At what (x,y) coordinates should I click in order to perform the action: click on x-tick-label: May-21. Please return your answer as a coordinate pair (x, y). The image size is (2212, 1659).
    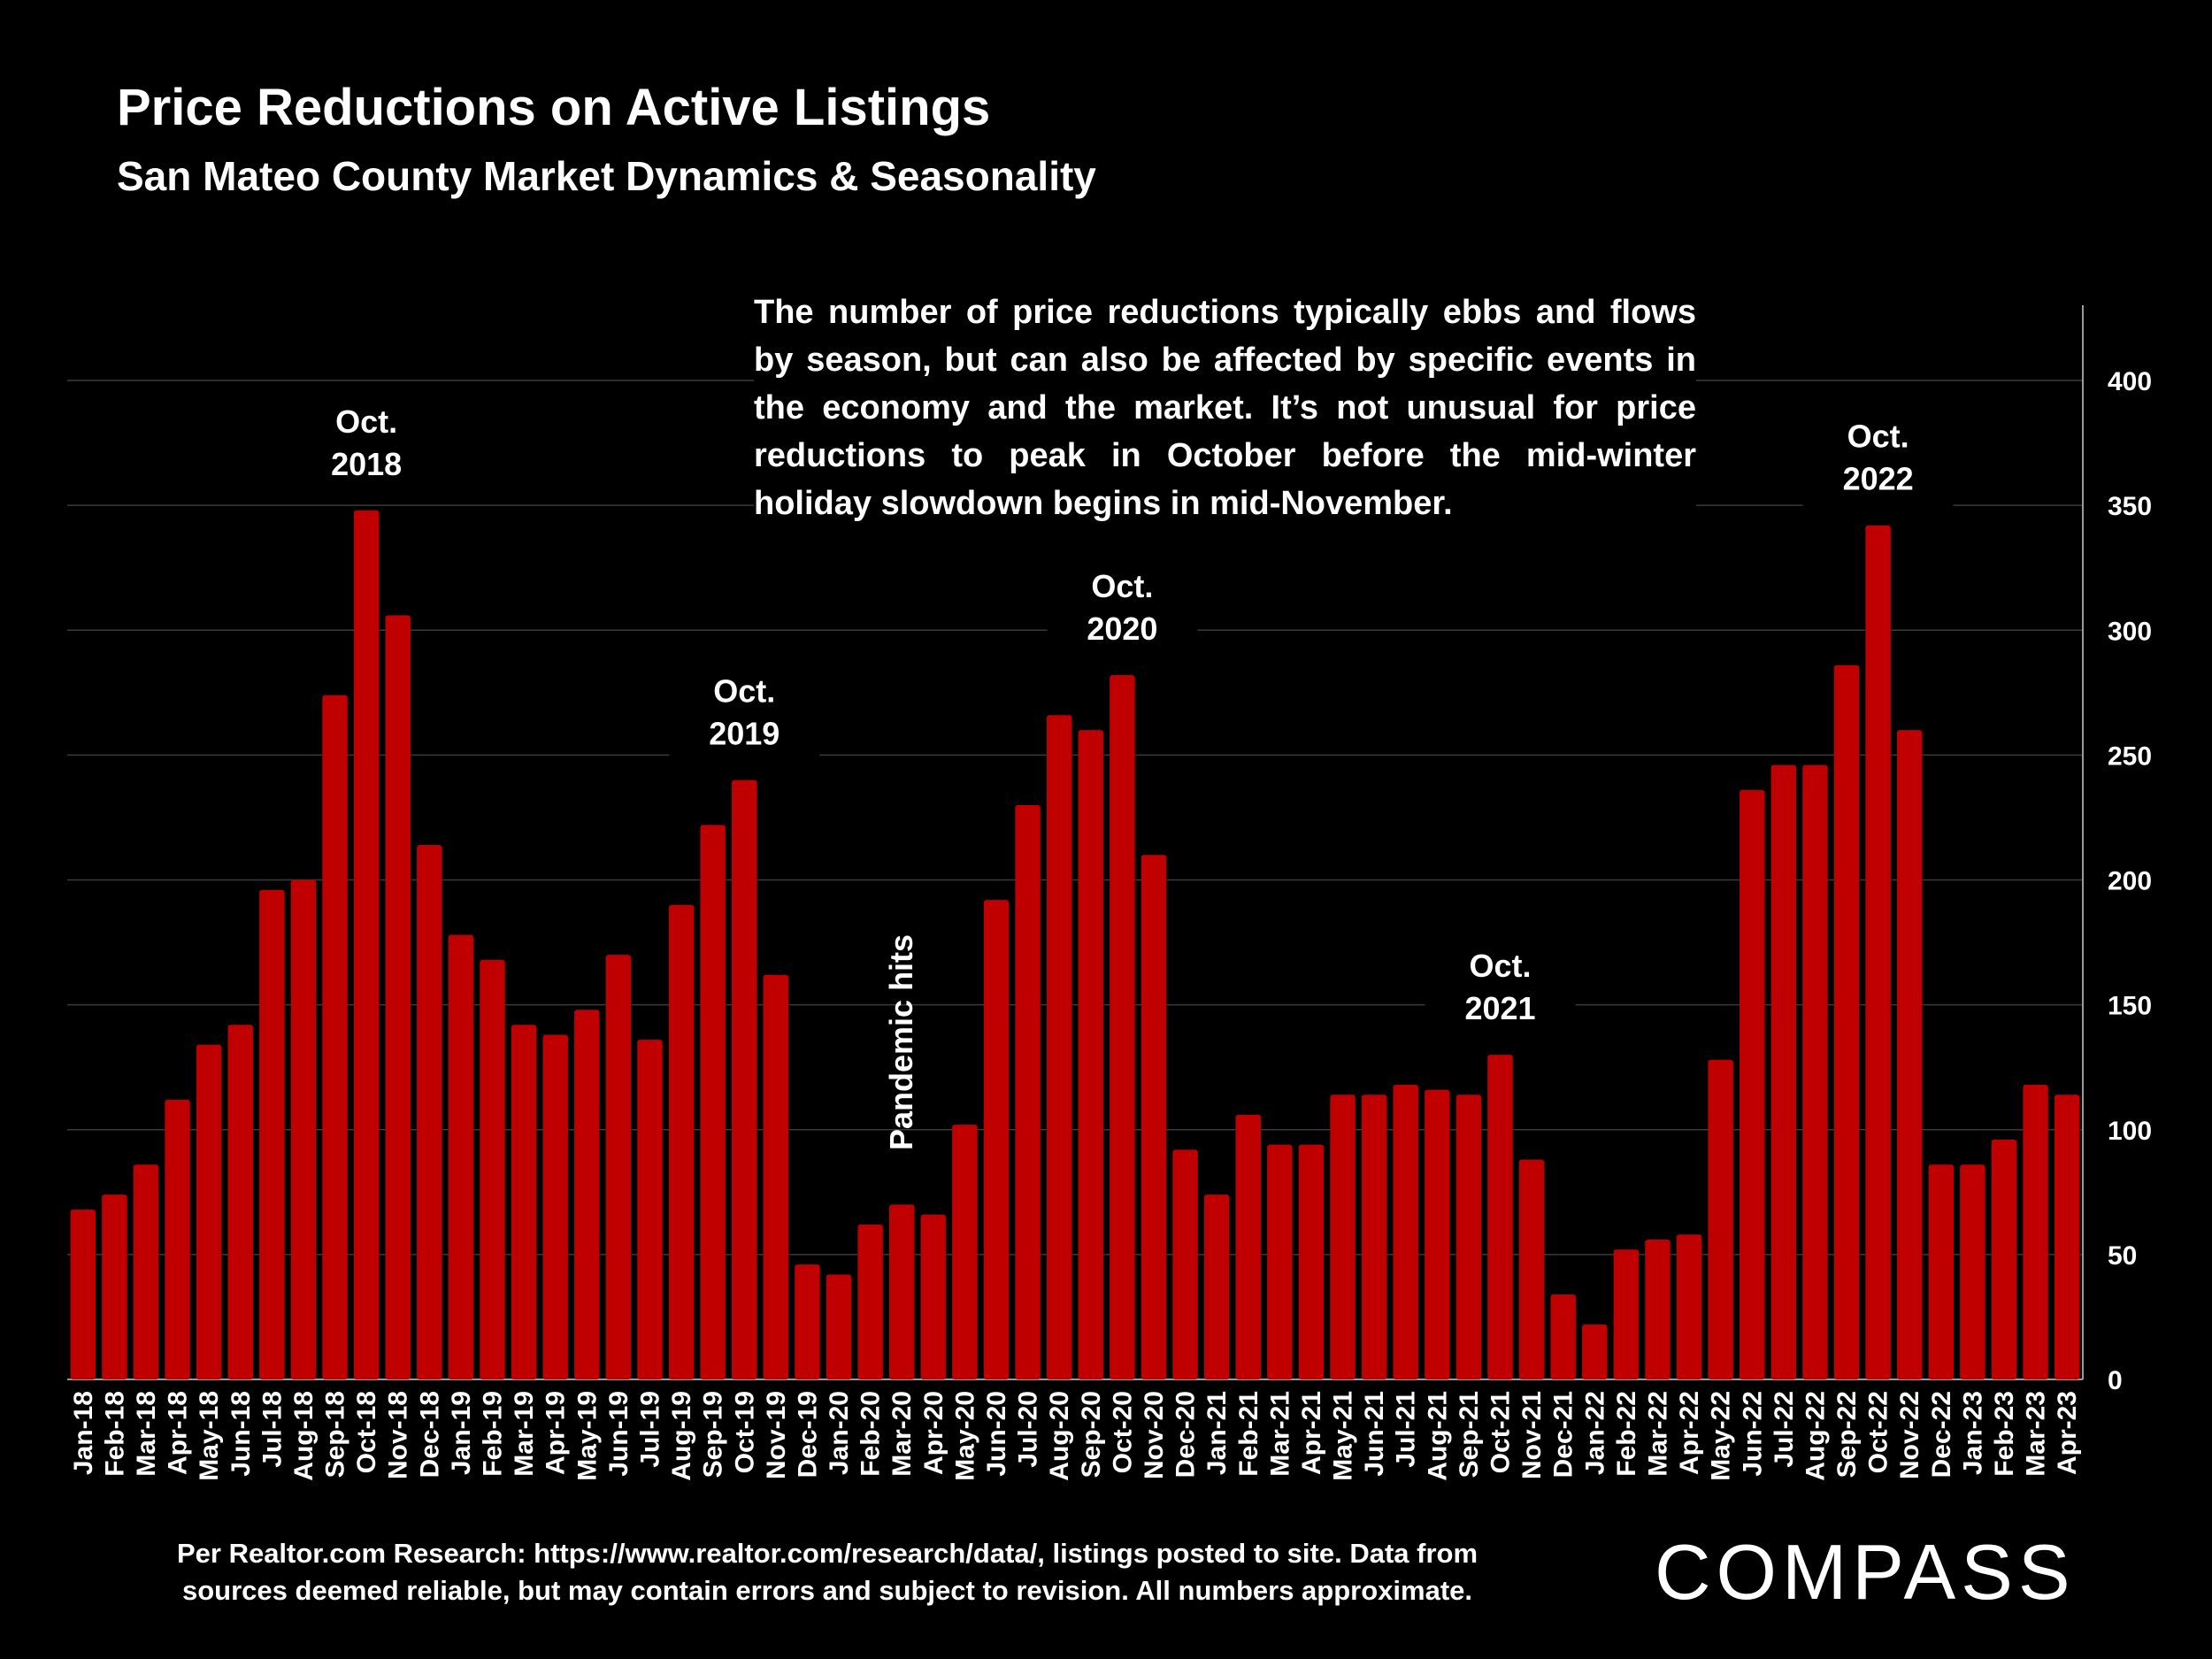
    Looking at the image, I should click on (1344, 1436).